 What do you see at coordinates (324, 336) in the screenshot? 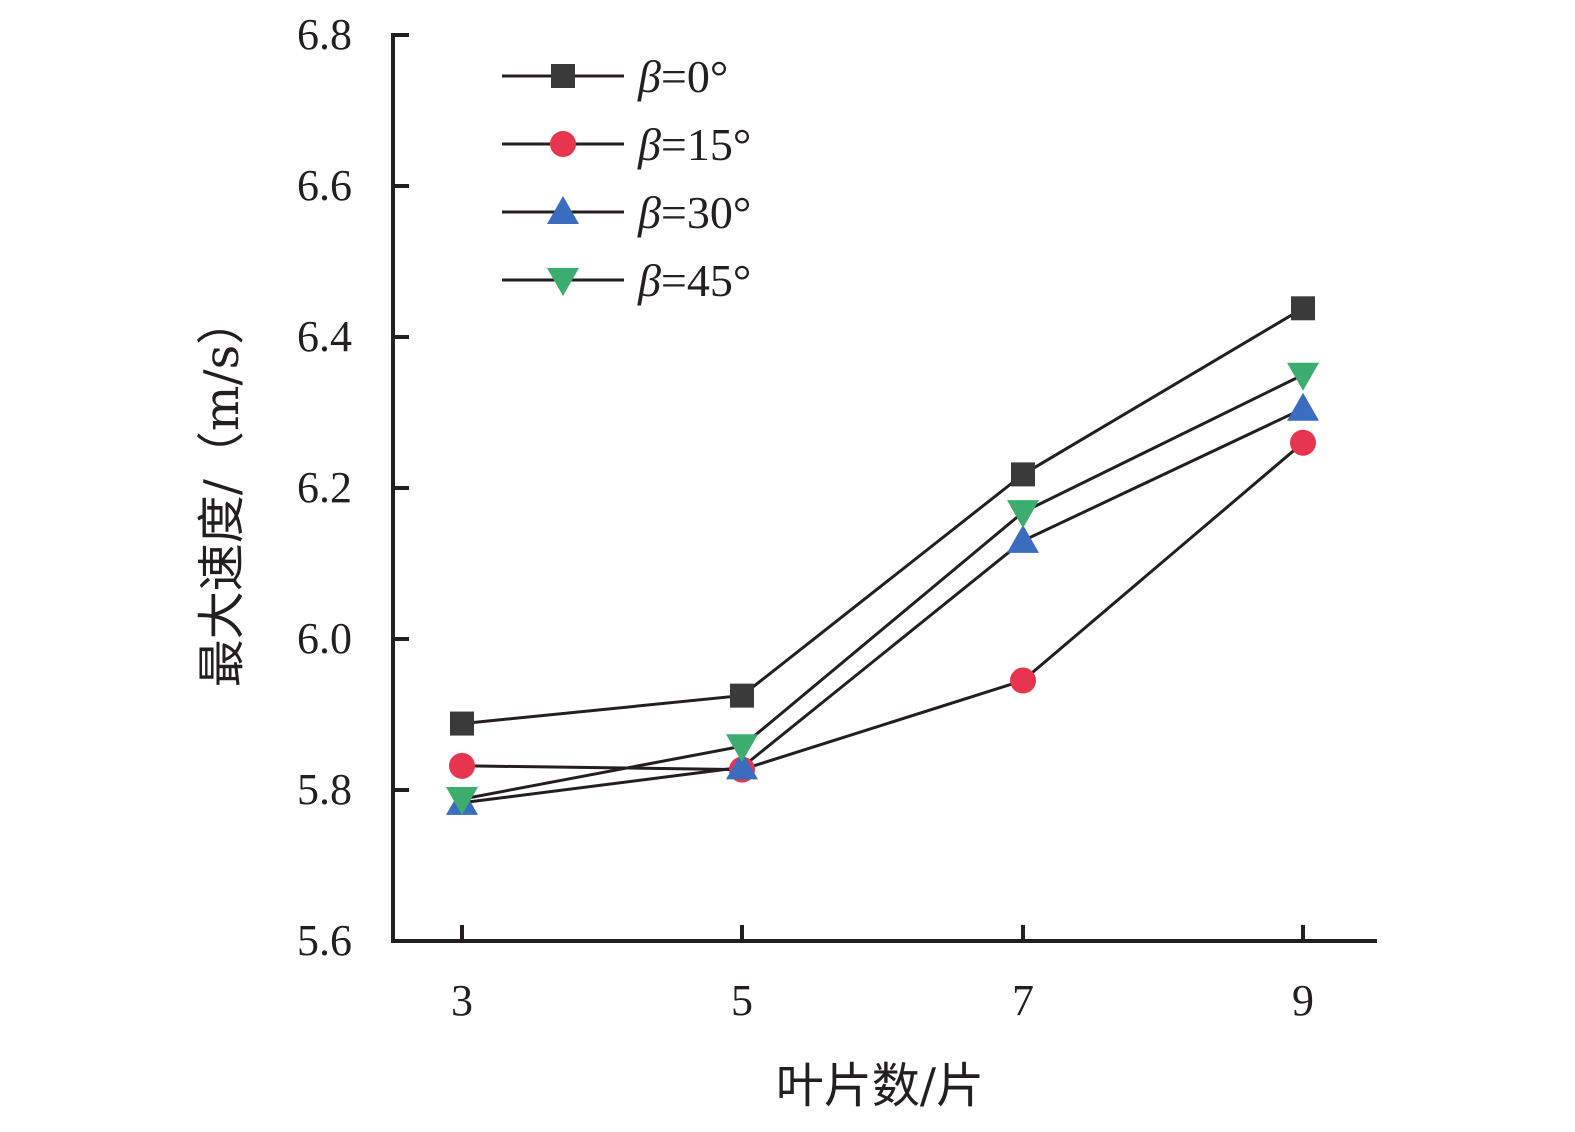
I see `y-tick-label: 6.4` at bounding box center [324, 336].